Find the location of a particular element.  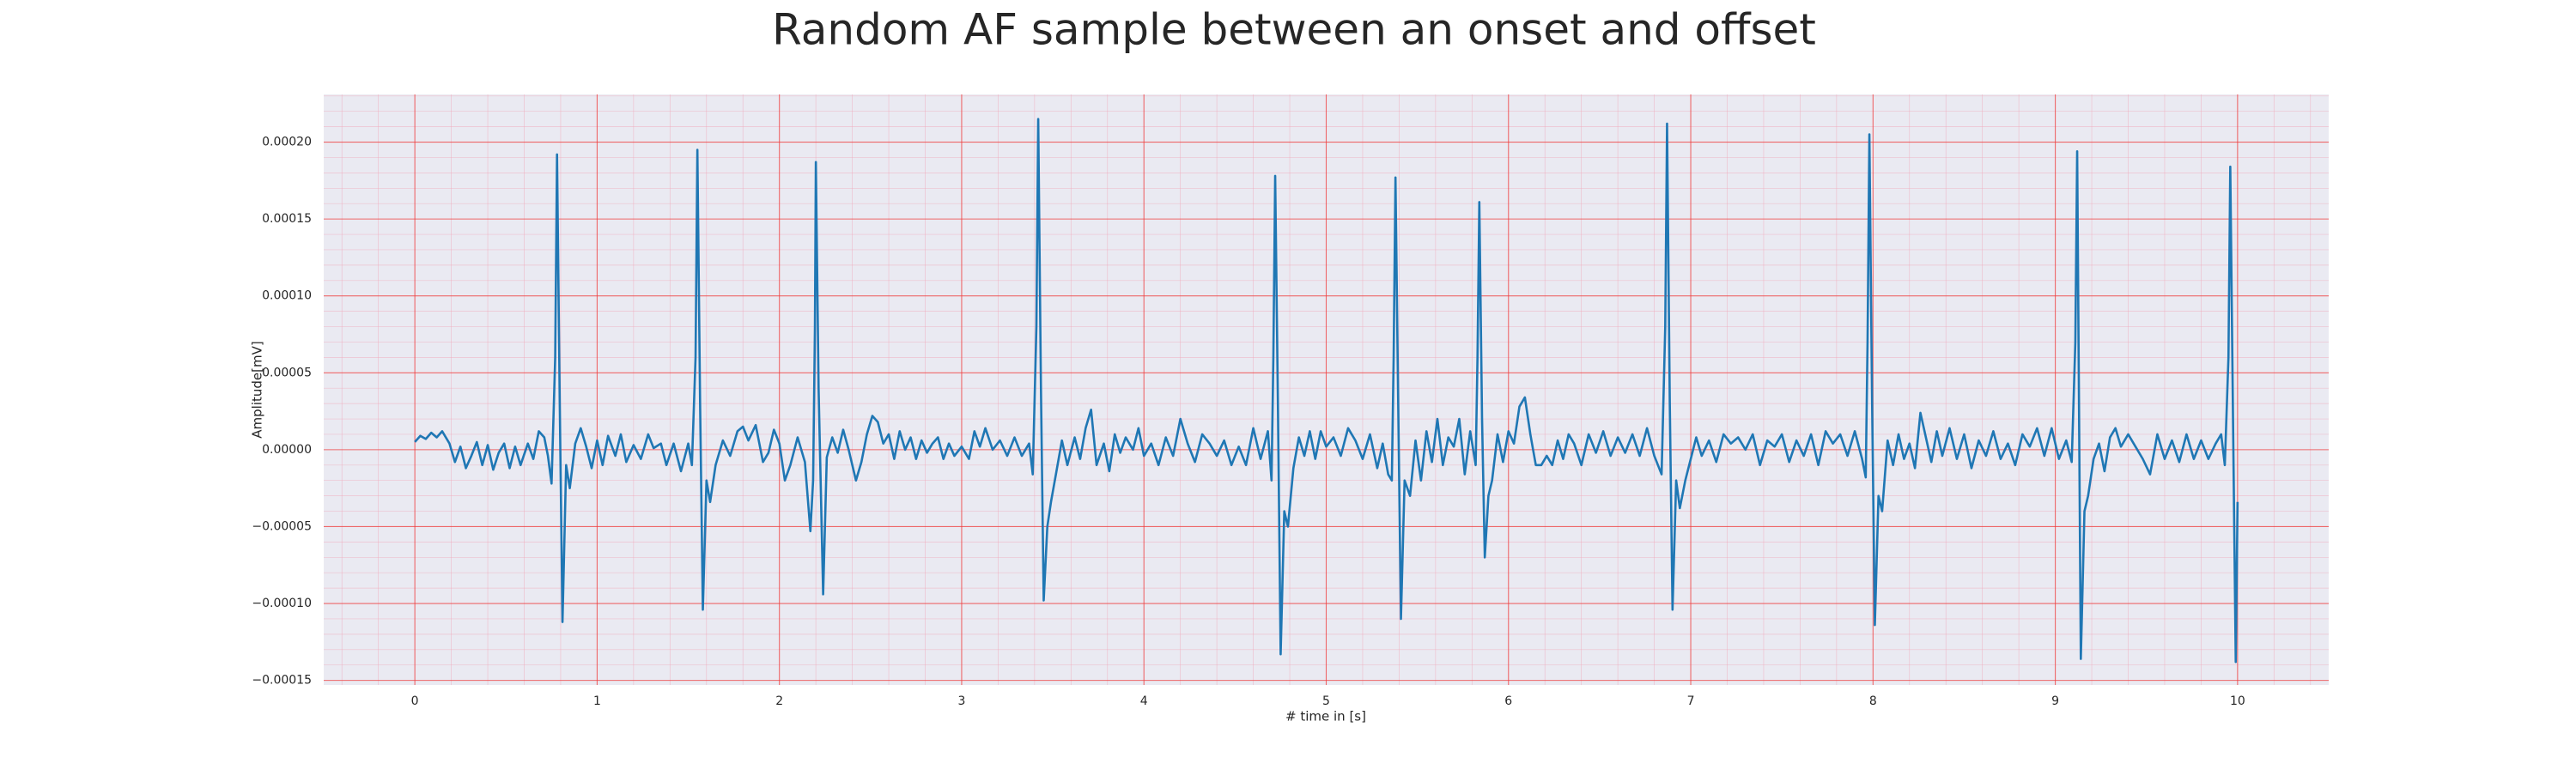

y-tick-label: 0.00015 is located at coordinates (287, 219).